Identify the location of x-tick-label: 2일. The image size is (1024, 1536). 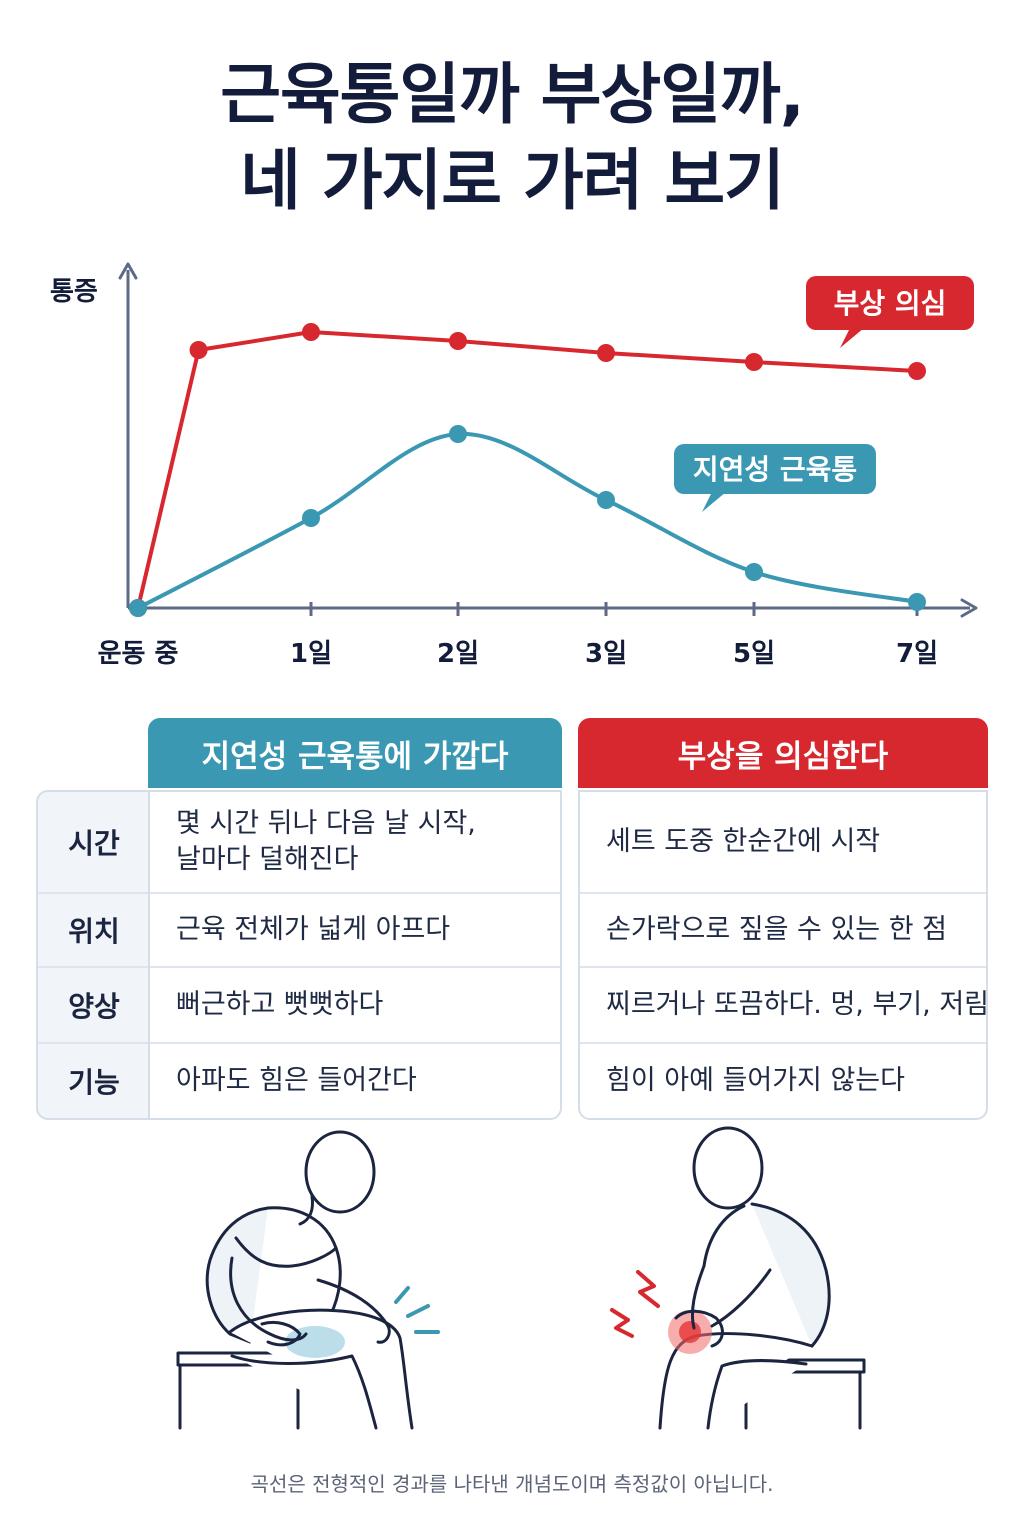
(458, 654).